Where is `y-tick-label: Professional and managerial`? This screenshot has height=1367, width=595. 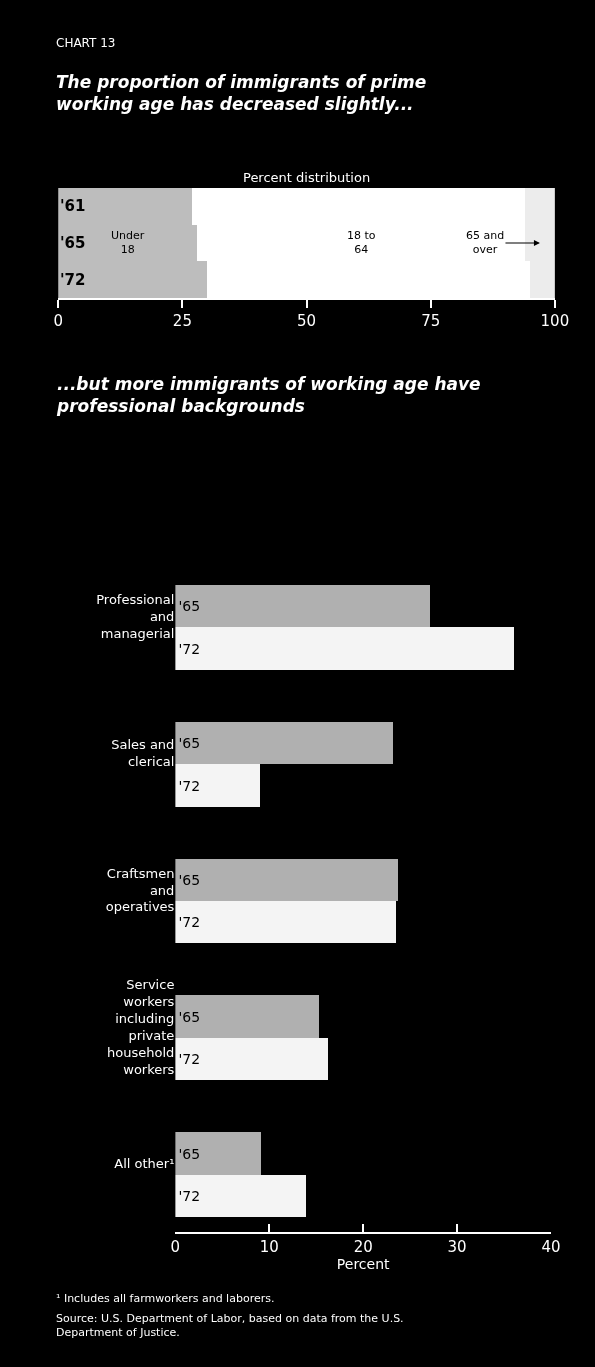 y-tick-label: Professional and managerial is located at coordinates (135, 616).